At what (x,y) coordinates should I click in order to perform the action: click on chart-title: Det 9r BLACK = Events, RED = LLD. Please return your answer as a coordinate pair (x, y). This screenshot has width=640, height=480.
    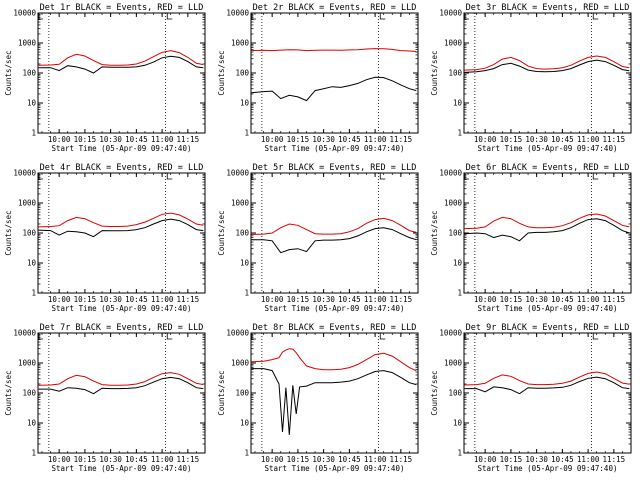
    Looking at the image, I should click on (548, 328).